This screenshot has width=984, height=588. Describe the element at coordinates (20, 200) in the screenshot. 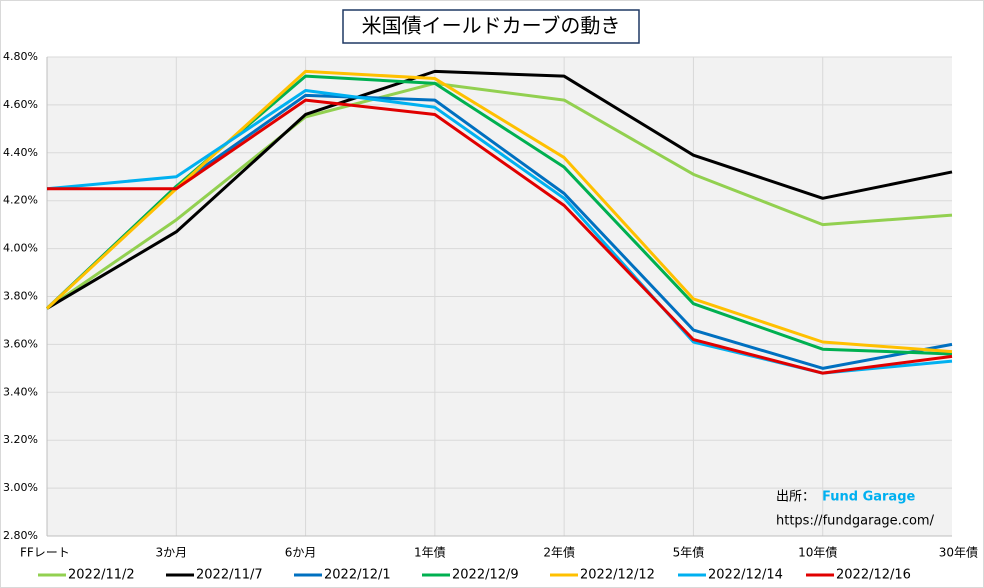

I see `y-tick-label: 4.20%` at that location.